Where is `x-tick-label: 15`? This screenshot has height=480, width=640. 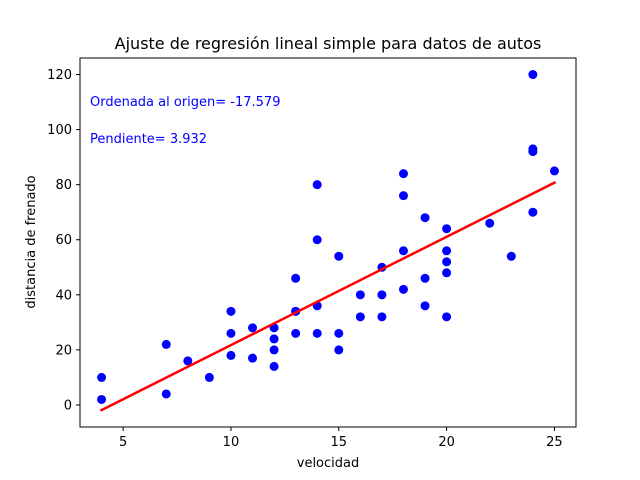 x-tick-label: 15 is located at coordinates (339, 442).